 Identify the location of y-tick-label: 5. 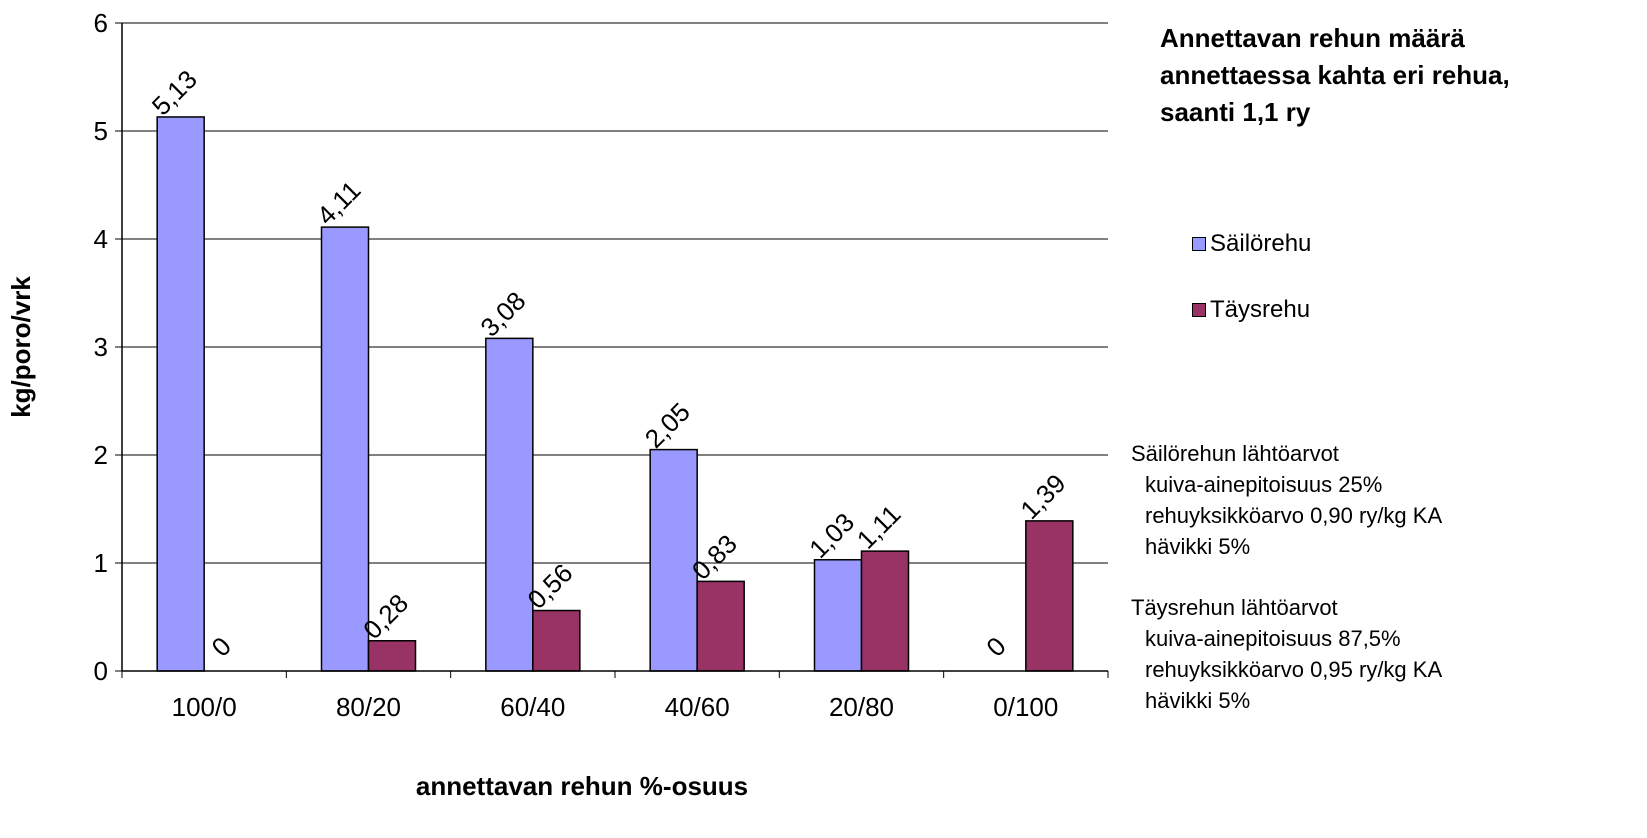
(101, 131).